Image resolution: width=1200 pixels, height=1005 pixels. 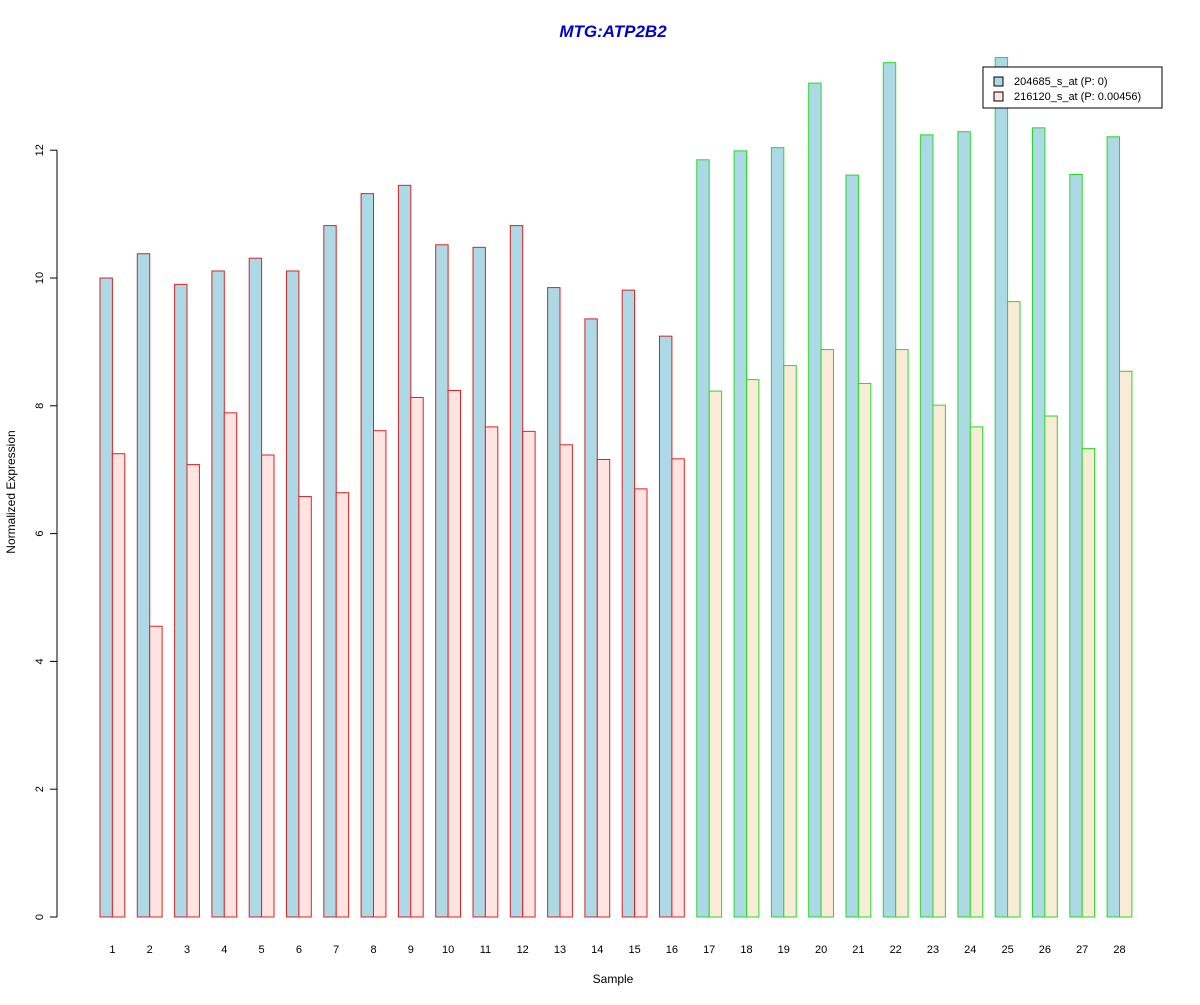 I want to click on y-tick-label: 12, so click(x=40, y=150).